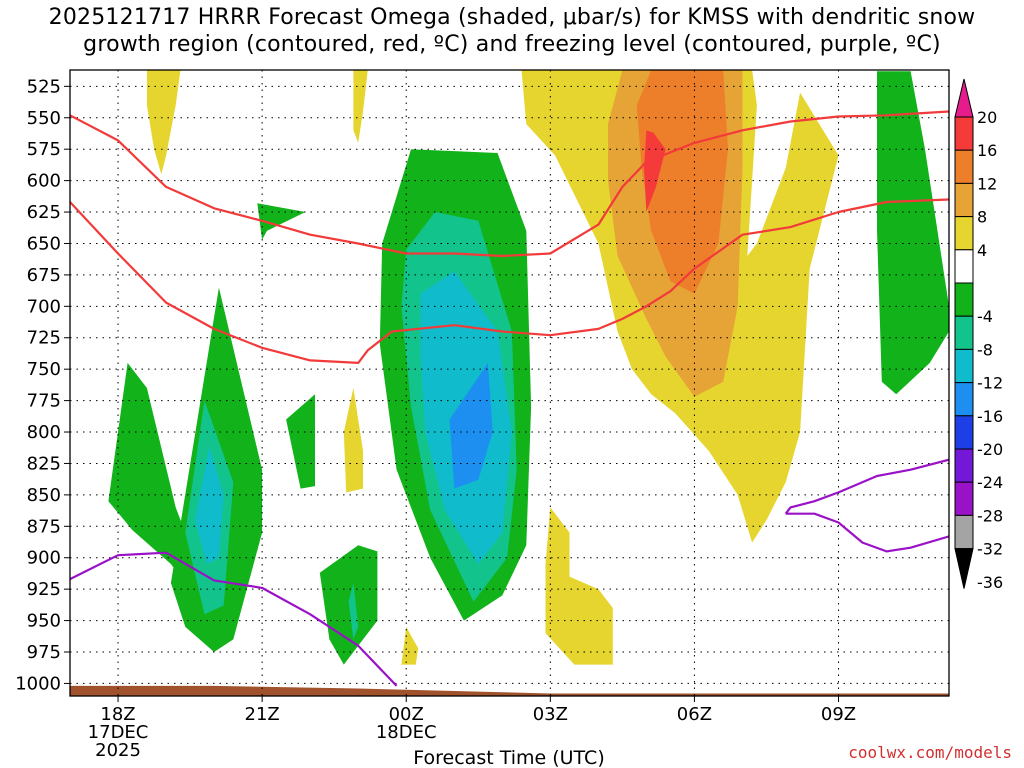  I want to click on x-tick-label-09Z: 09Z, so click(838, 714).